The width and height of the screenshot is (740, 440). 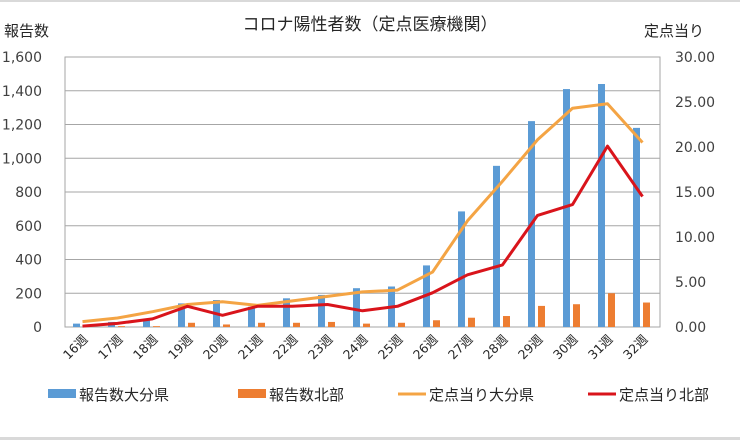 What do you see at coordinates (22, 58) in the screenshot?
I see `y-tick-label: 1,600` at bounding box center [22, 58].